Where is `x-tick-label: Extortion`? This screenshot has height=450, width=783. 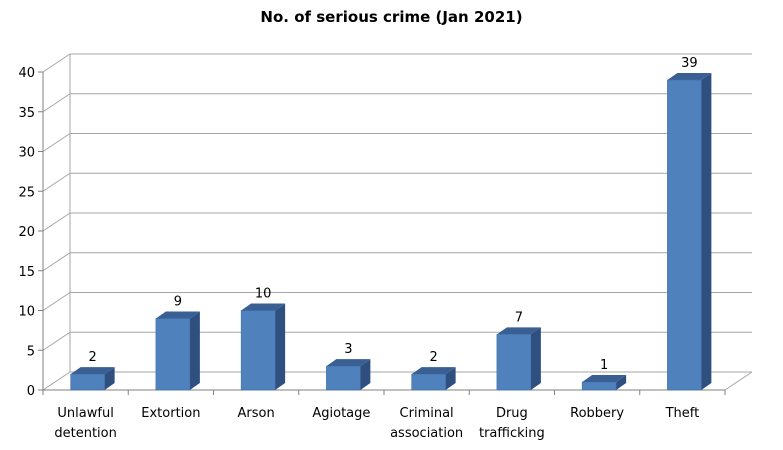 x-tick-label: Extortion is located at coordinates (170, 413).